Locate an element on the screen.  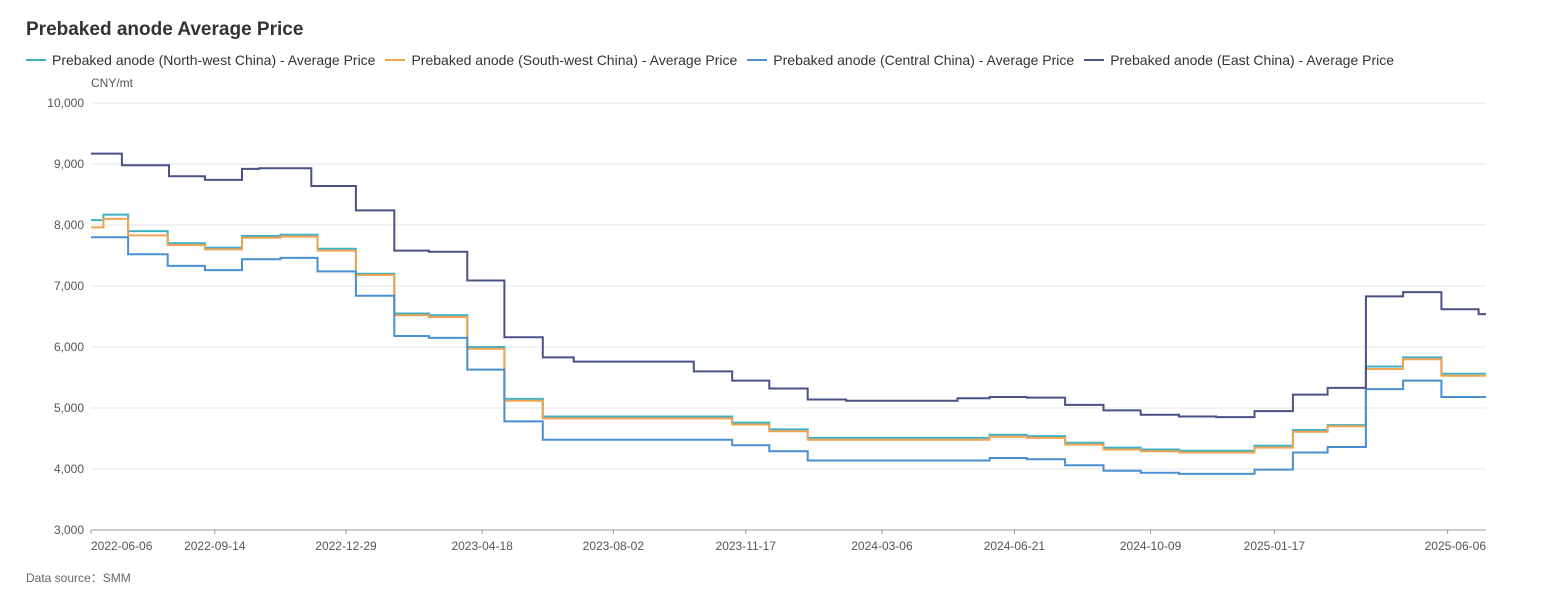
x-tick-label: 2024-03-06 is located at coordinates (882, 546).